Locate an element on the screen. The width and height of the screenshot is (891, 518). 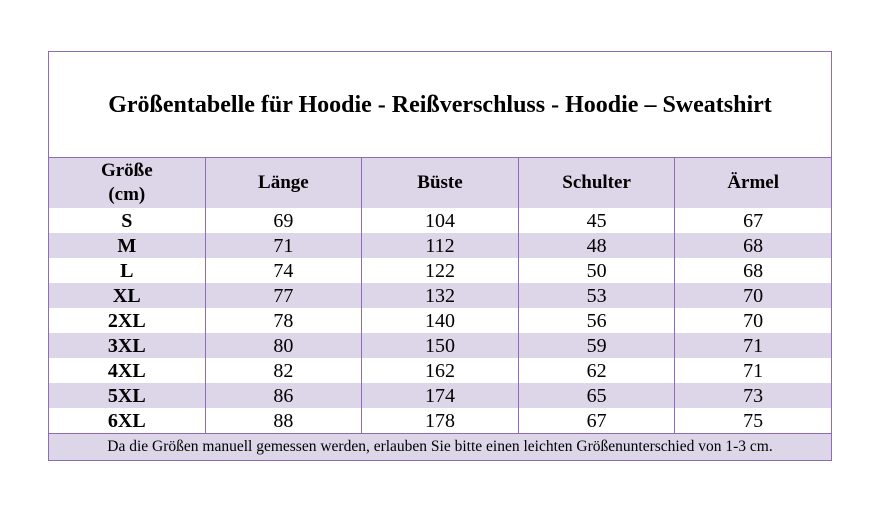
table-row: XL 77 132 53 70 is located at coordinates (440, 295).